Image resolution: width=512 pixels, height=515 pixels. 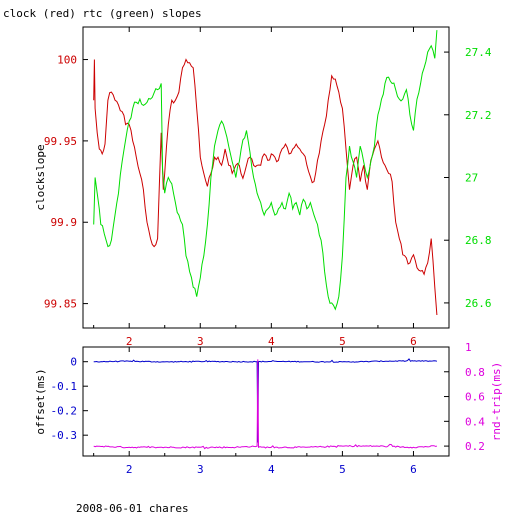 I want to click on y-tick-label: 100, so click(x=67, y=60).